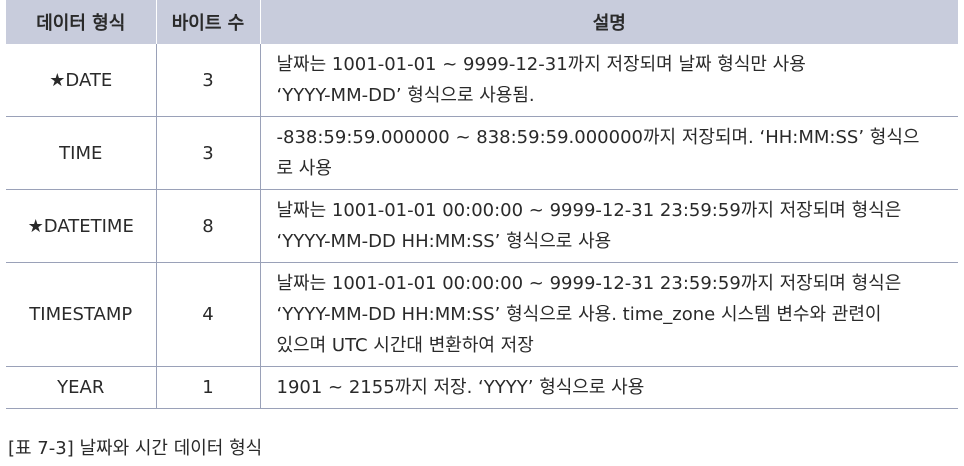 The width and height of the screenshot is (964, 466). Describe the element at coordinates (460, 387) in the screenshot. I see `description-line: 1901 ~ 2155까지 저장. ‘YYYY’ 형식으로 사용` at that location.